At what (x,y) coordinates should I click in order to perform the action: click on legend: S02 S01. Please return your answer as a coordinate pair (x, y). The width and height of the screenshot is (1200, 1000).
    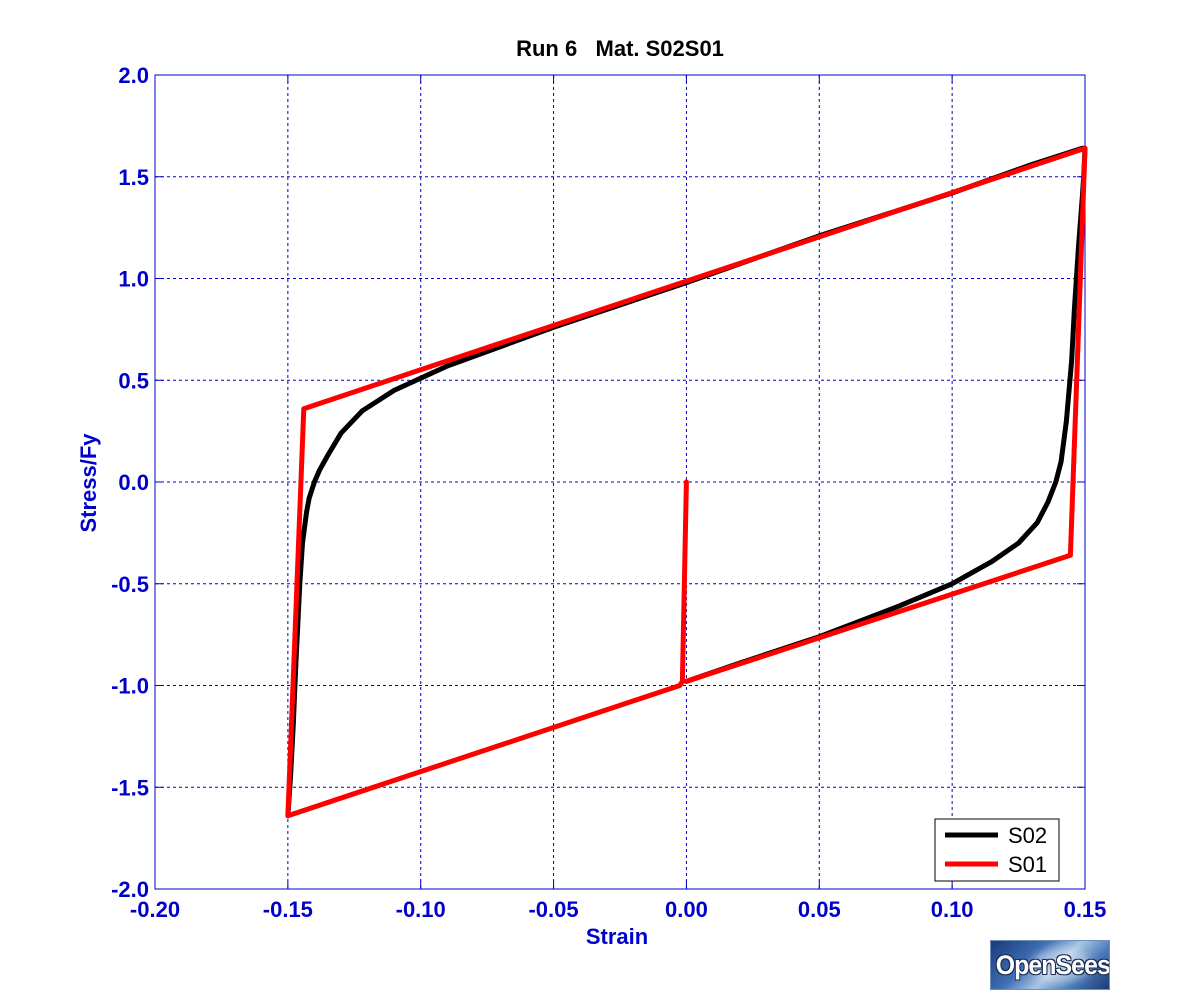
    Looking at the image, I should click on (997, 850).